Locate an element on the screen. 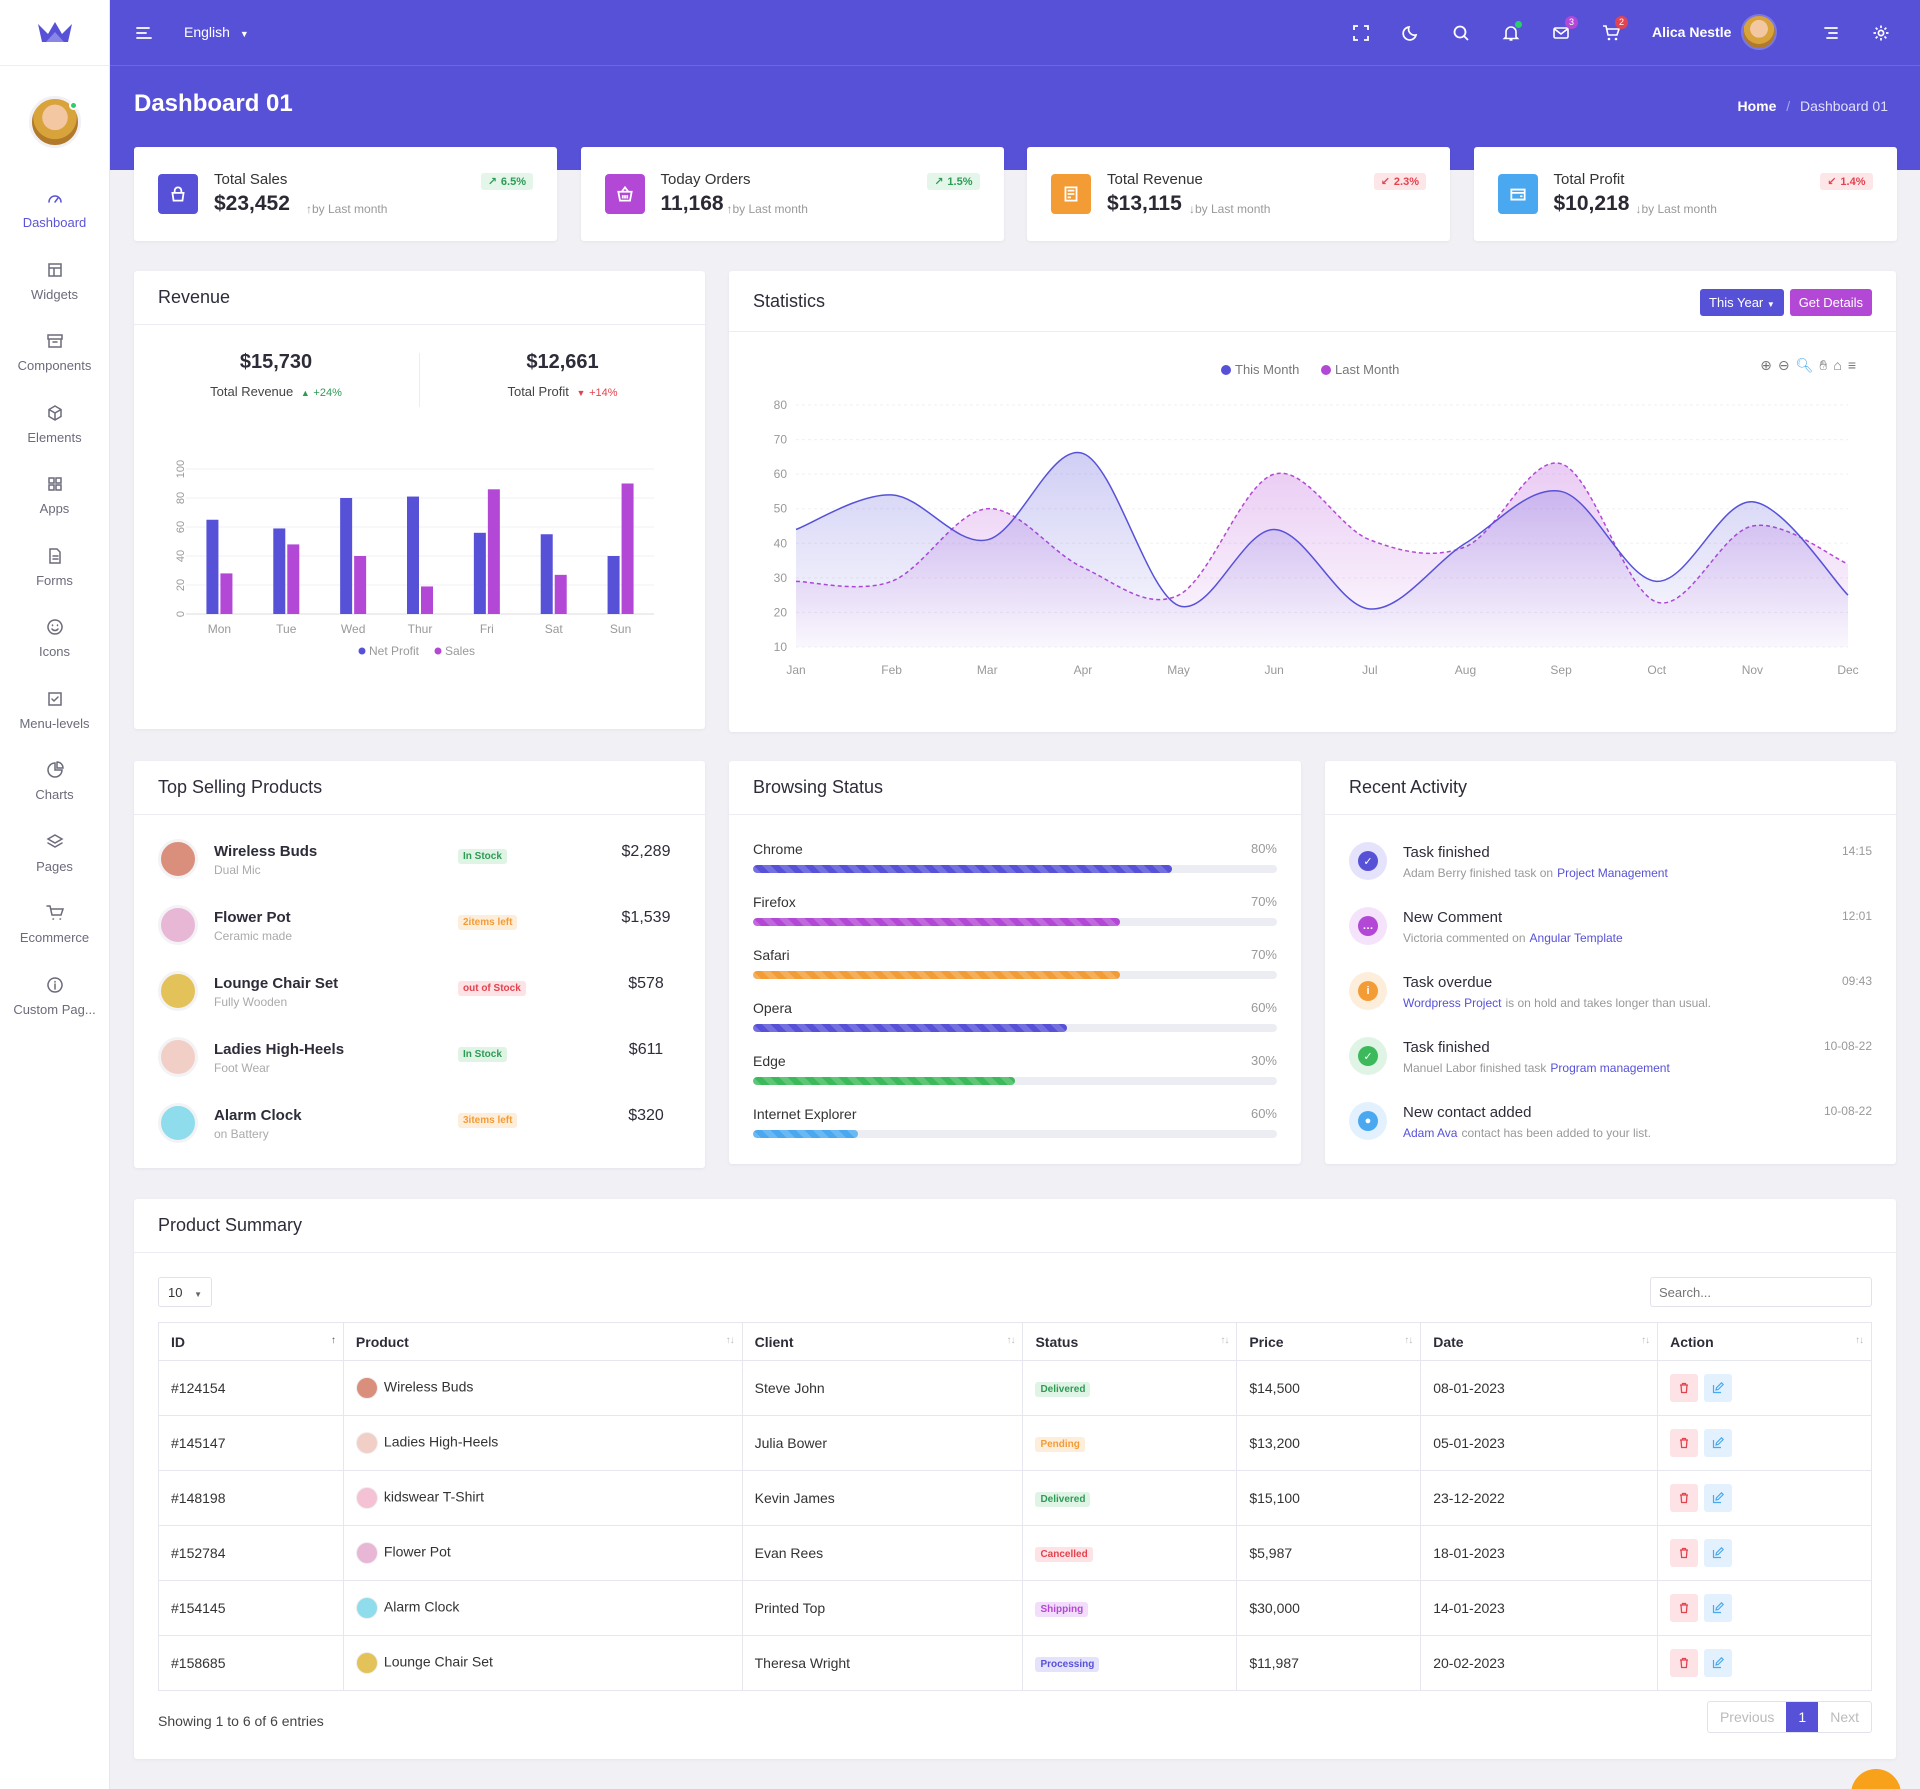 This screenshot has width=1920, height=1789. cart-button: 2 is located at coordinates (1615, 29).